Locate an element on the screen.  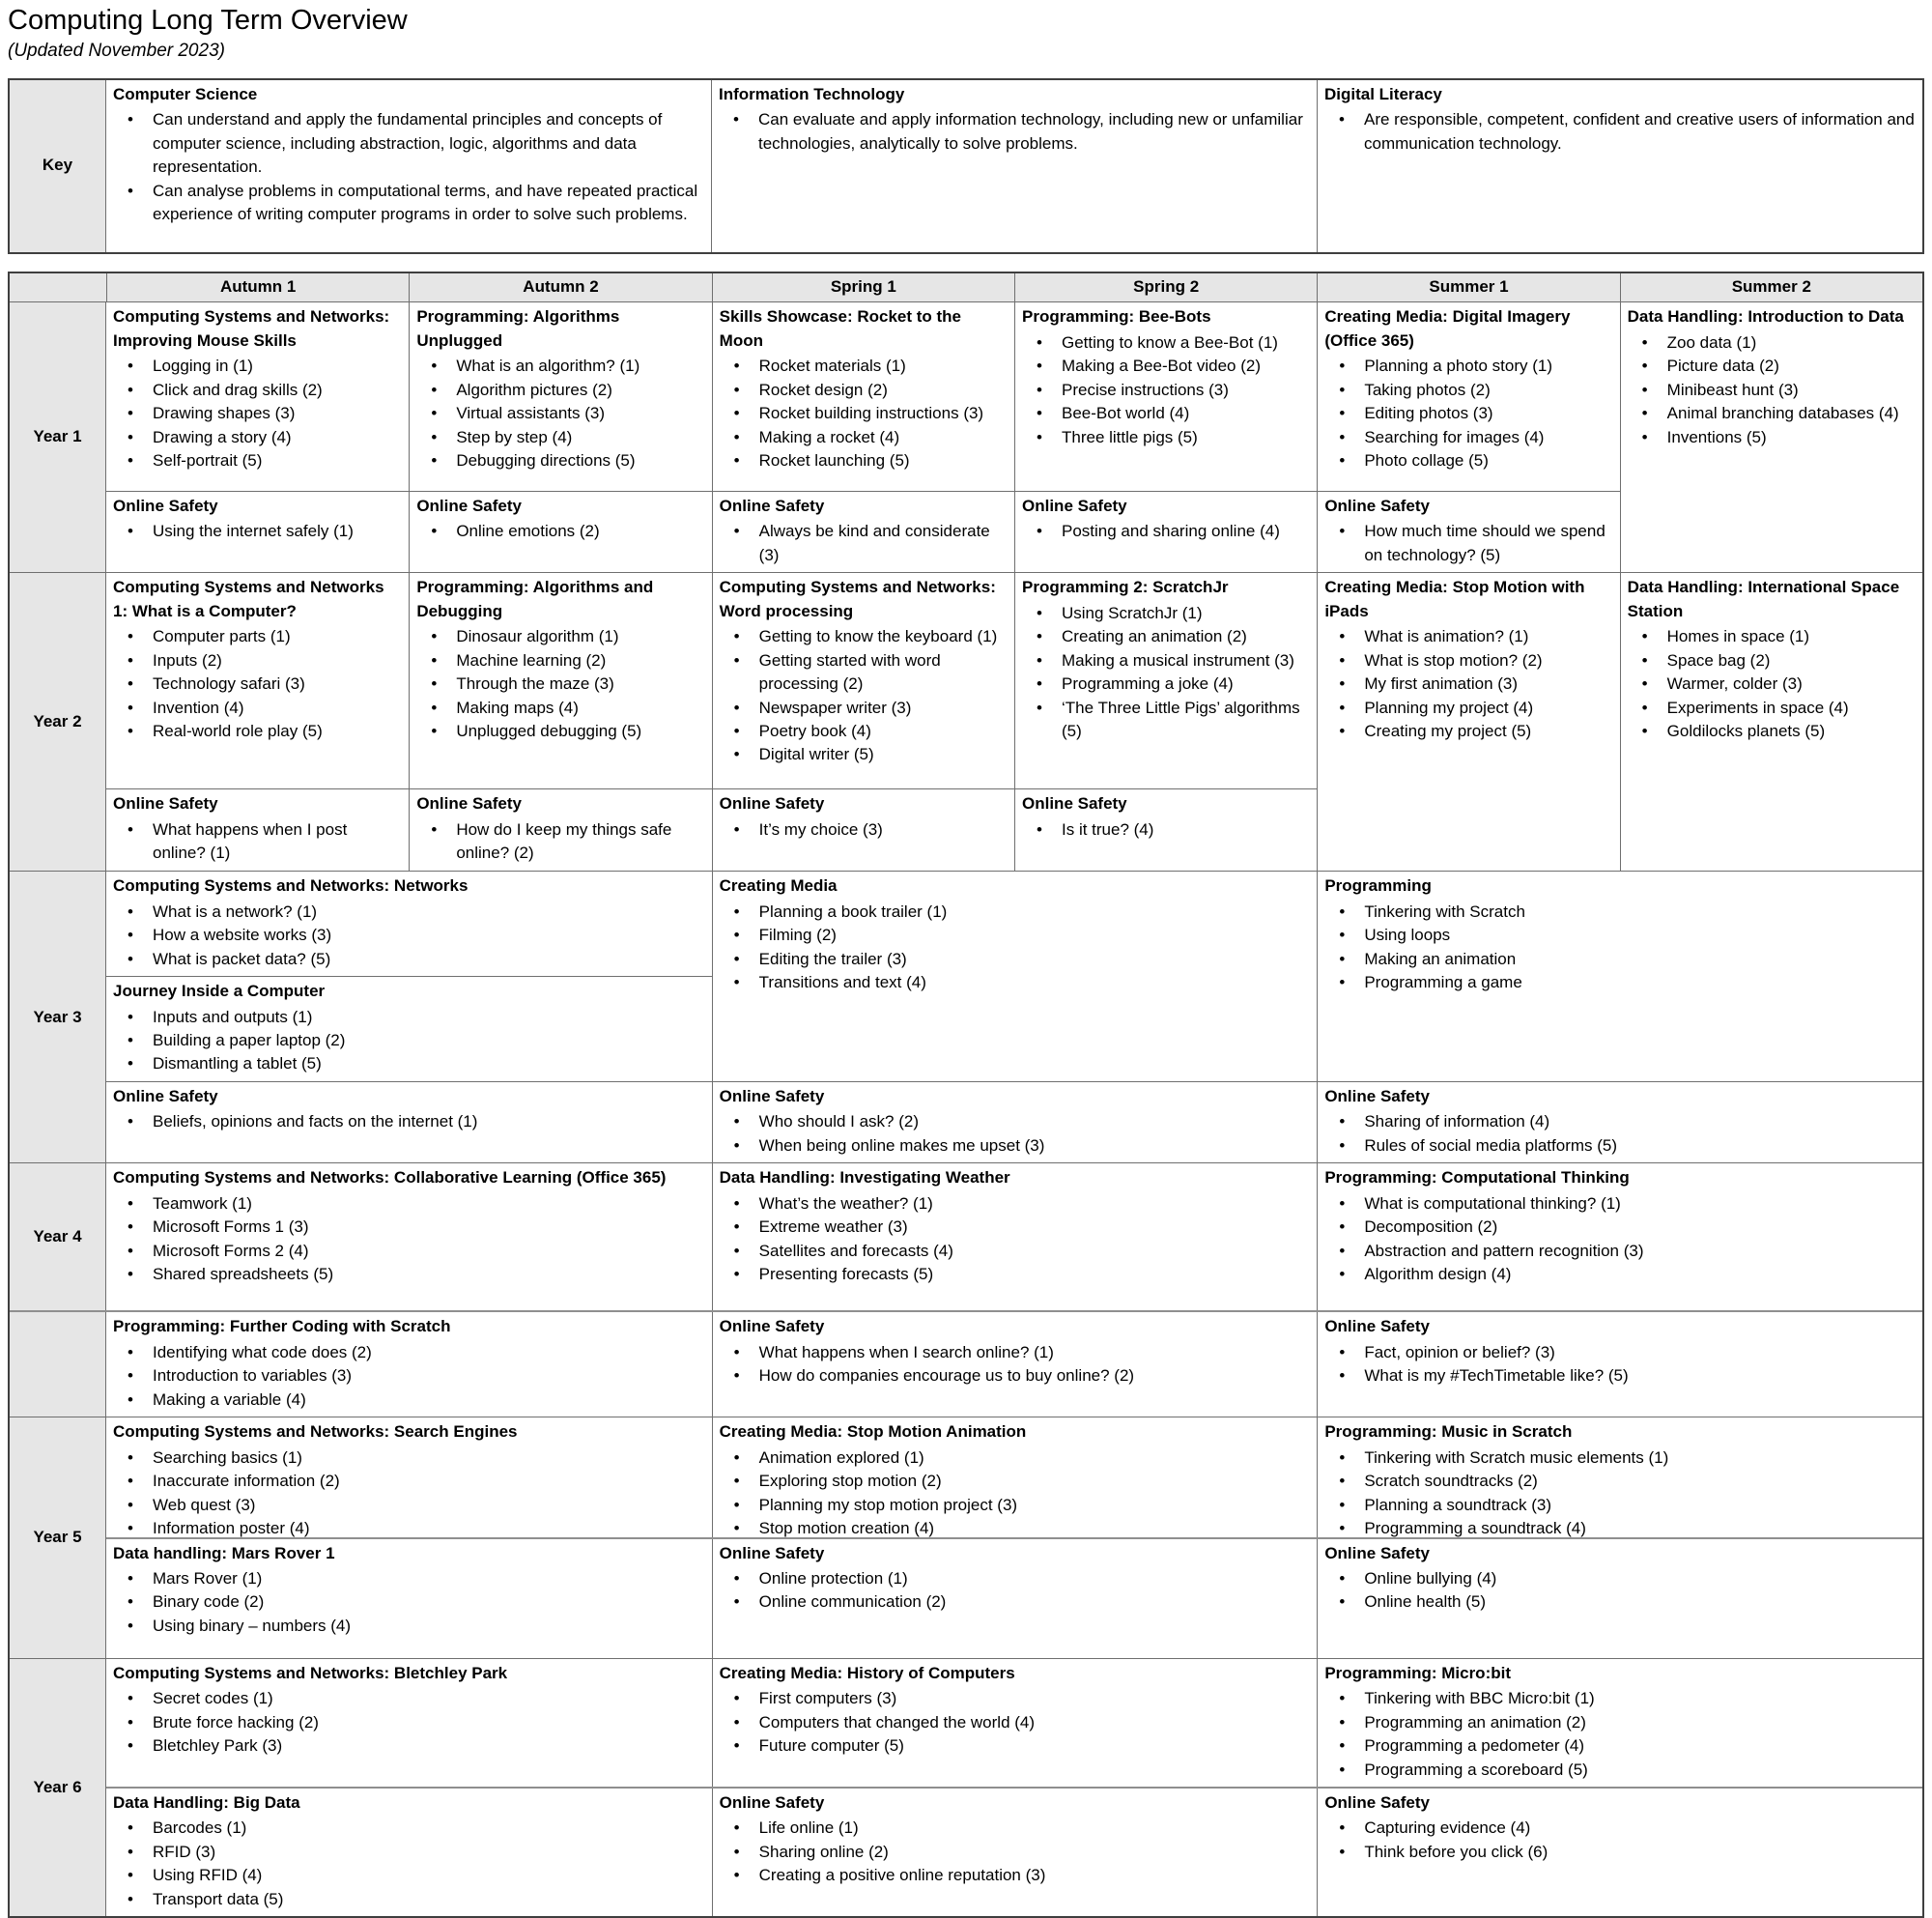
lesson-item: Tinkering with BBC Micro:bit (1) is located at coordinates (1620, 1699).